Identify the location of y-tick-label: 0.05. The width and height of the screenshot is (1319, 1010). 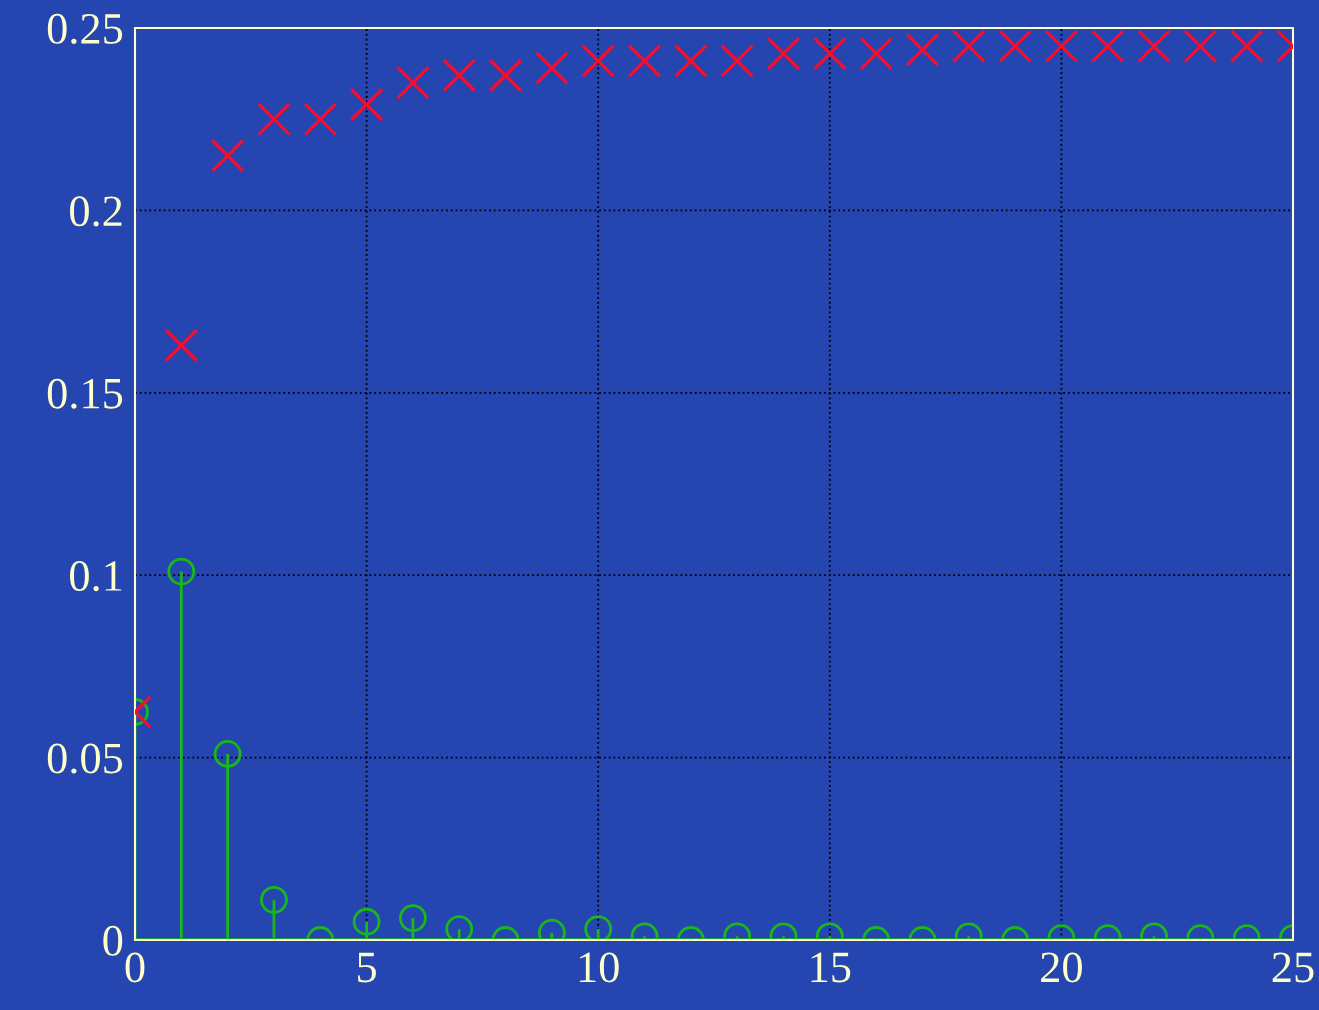
(85, 758).